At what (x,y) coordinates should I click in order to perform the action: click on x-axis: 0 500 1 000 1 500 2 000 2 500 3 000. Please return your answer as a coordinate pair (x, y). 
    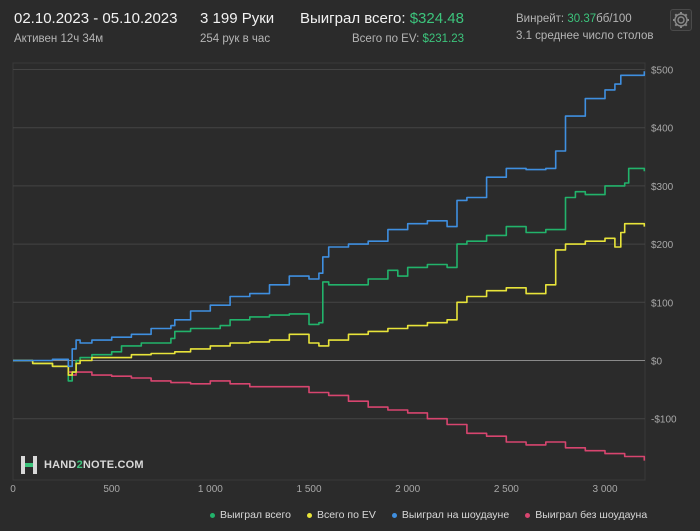
    Looking at the image, I should click on (314, 489).